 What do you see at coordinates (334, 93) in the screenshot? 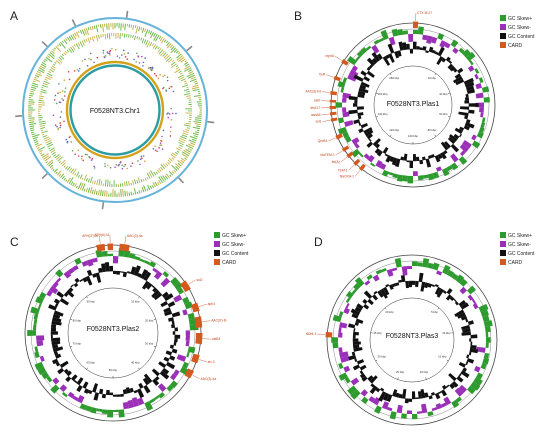
I see `card-gene-block` at bounding box center [334, 93].